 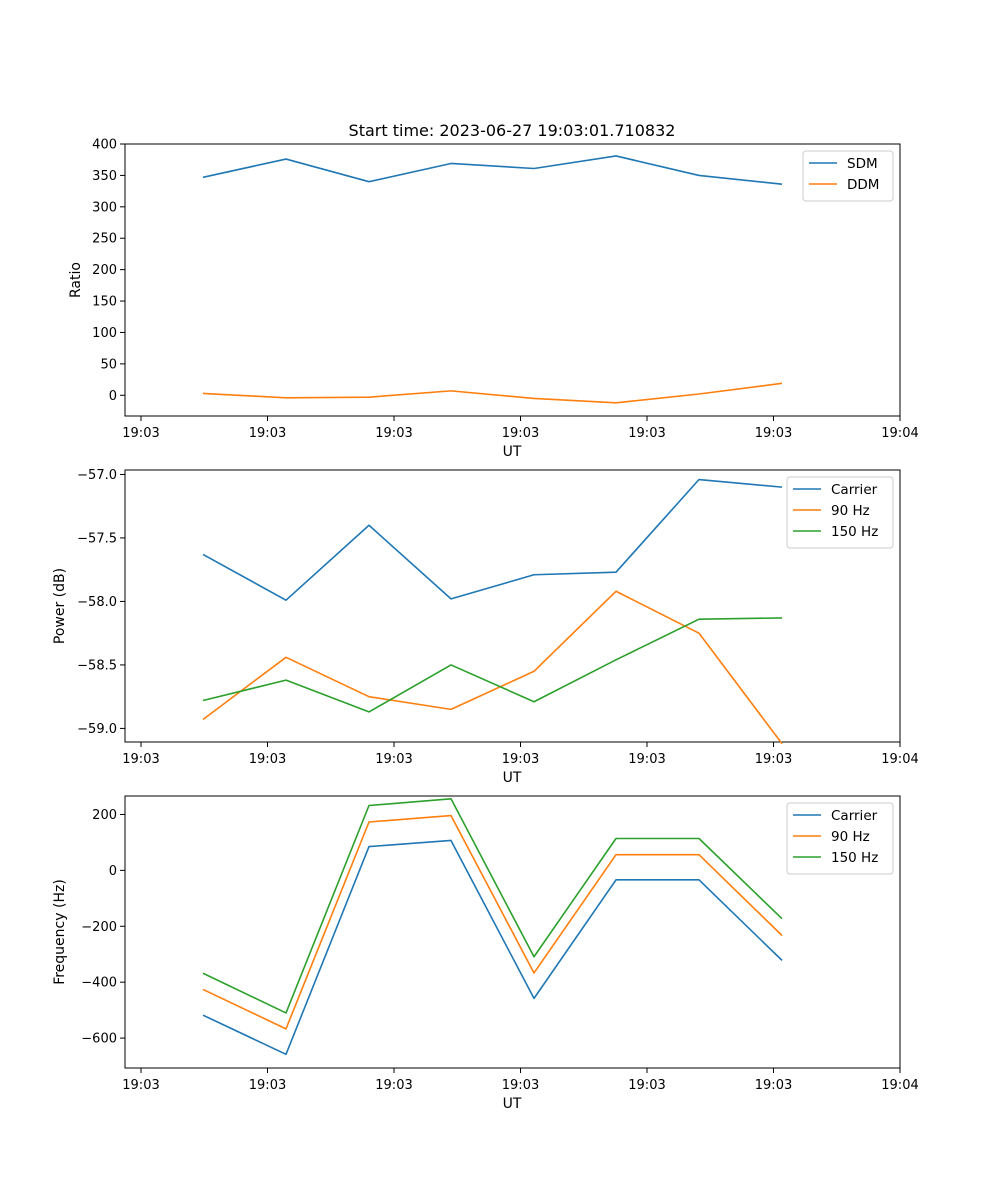 I want to click on y-tick-label: −200, so click(x=99, y=927).